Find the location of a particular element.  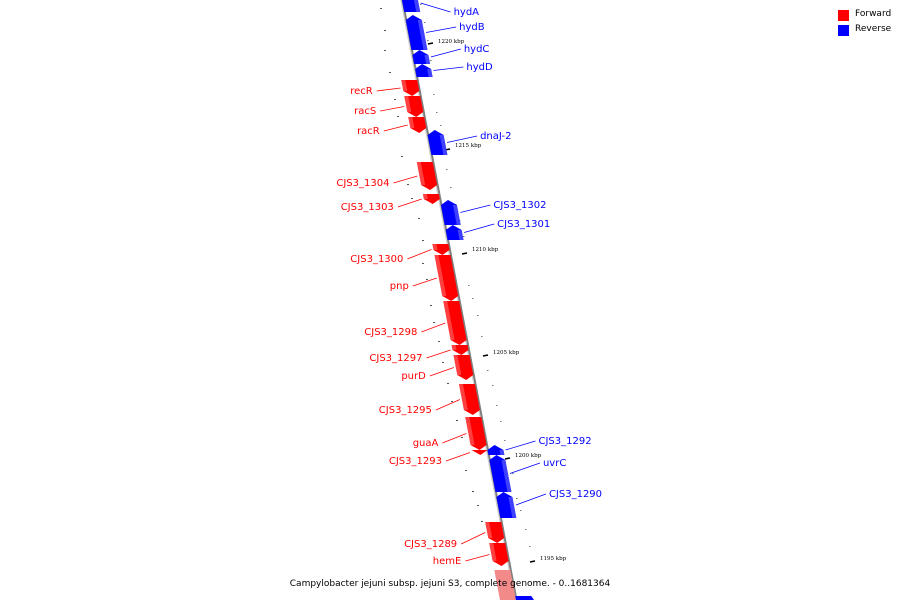

gene-leader-guaa is located at coordinates (454, 438).